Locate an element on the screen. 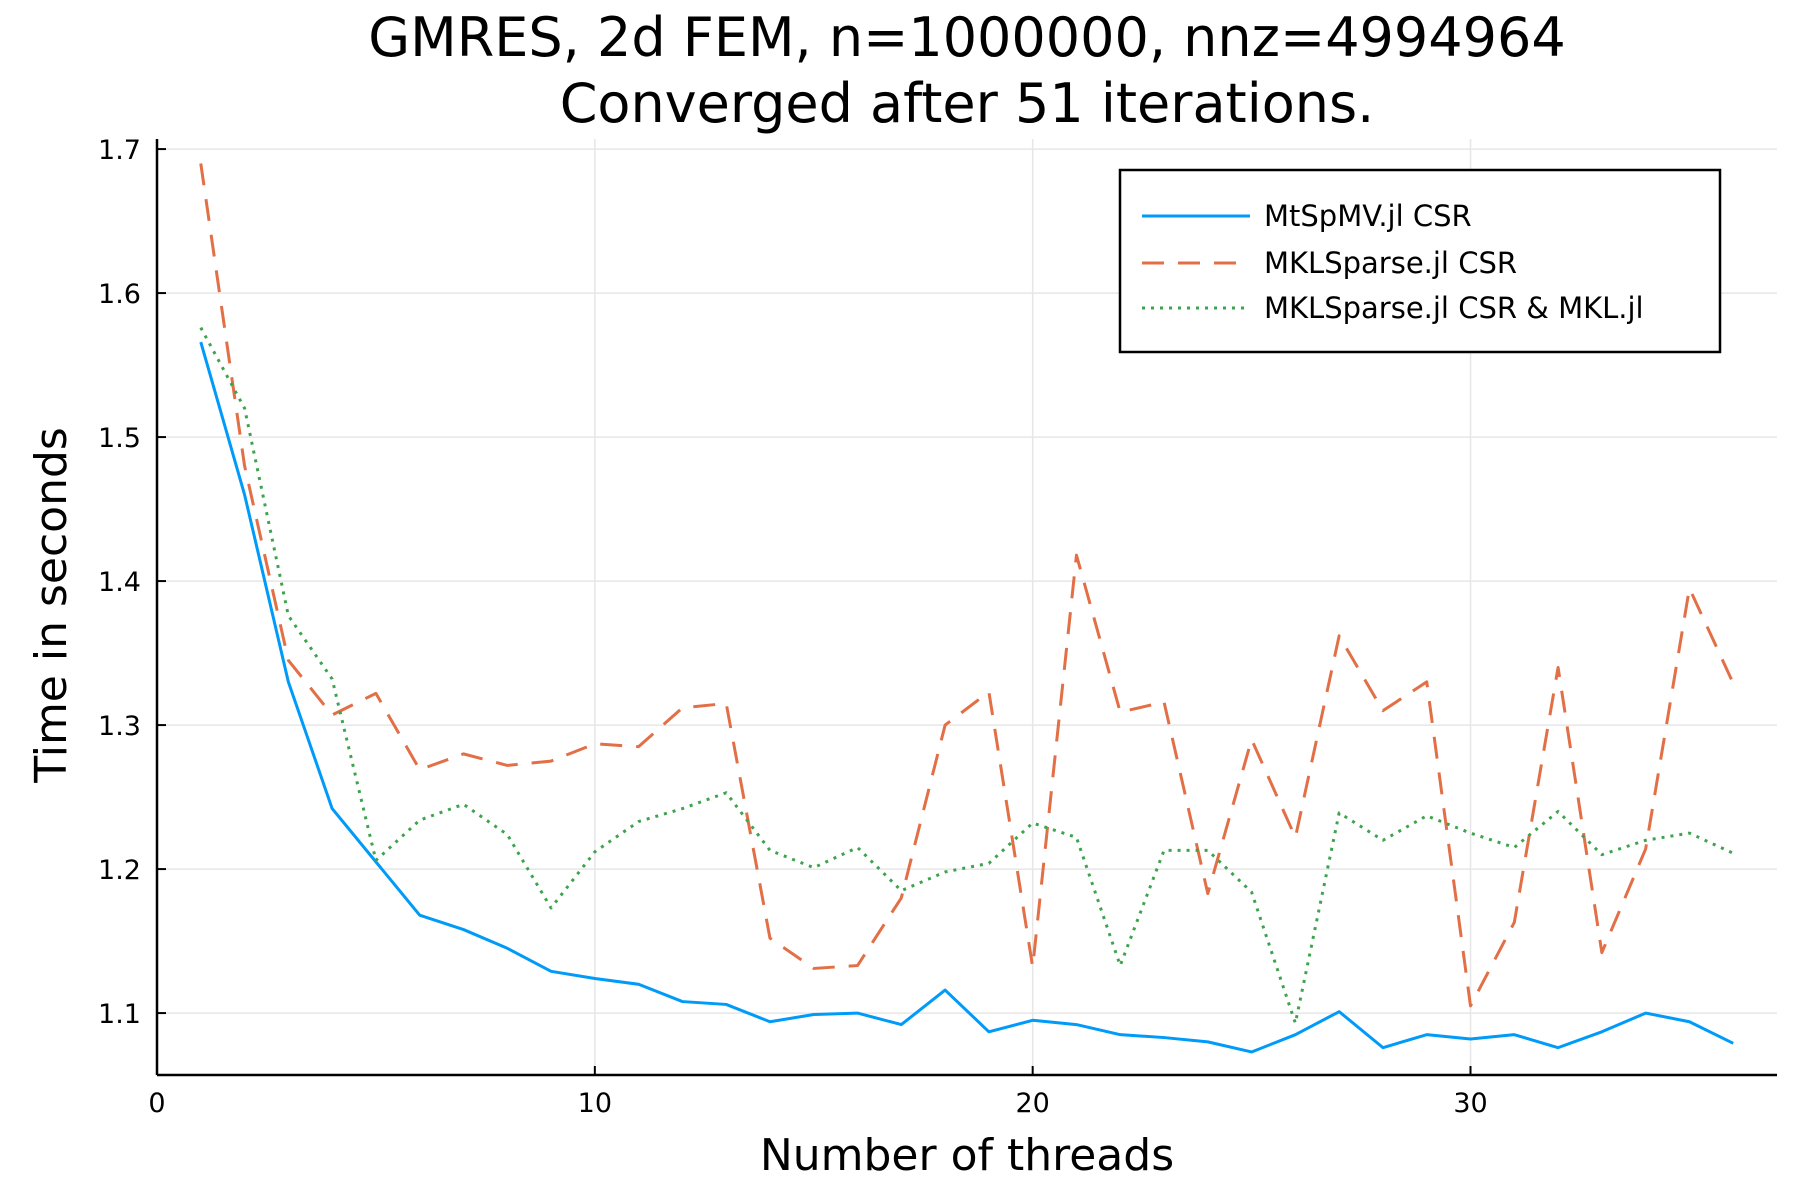  y-tick-label: 1.1 is located at coordinates (119, 1014).